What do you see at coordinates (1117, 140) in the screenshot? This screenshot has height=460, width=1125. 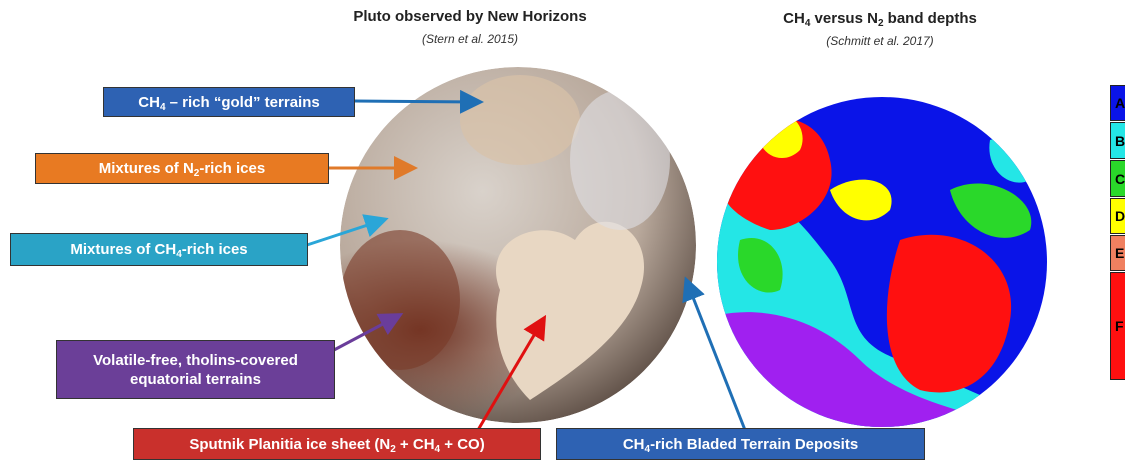 I see `legend-item: B` at bounding box center [1117, 140].